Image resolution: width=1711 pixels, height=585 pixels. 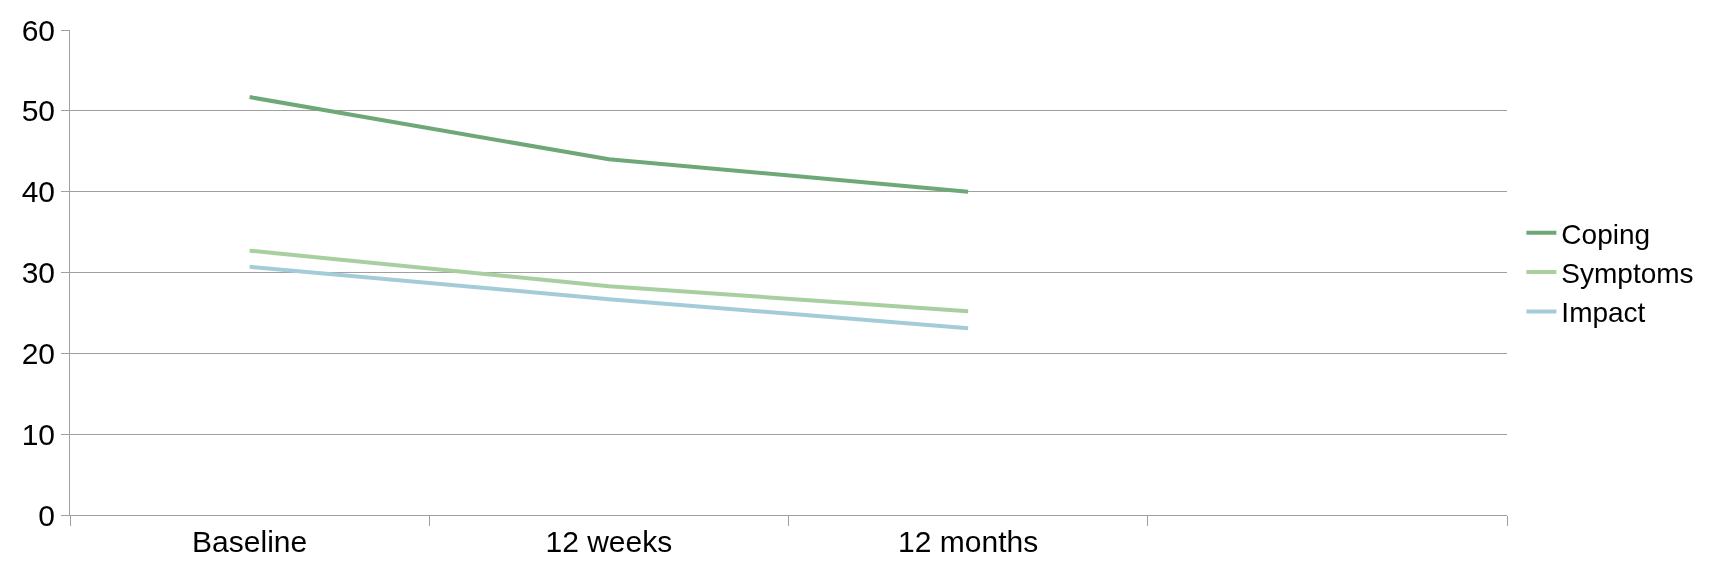 I want to click on y-tick-label: 0, so click(x=46, y=515).